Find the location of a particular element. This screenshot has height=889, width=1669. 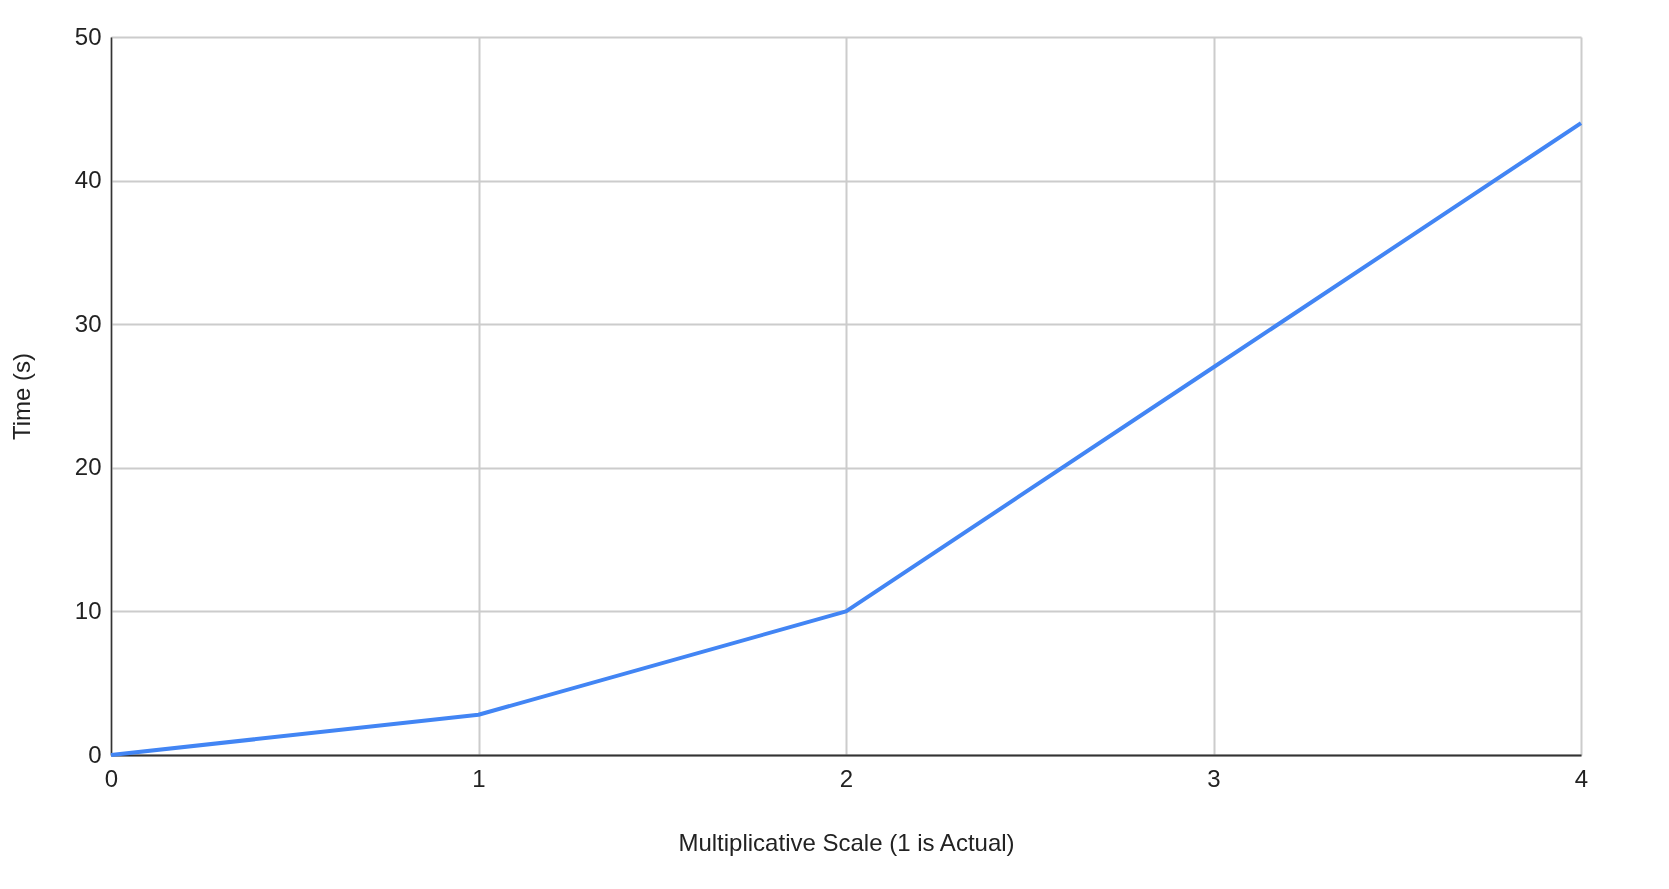

x-tick-label: 1 is located at coordinates (479, 778).